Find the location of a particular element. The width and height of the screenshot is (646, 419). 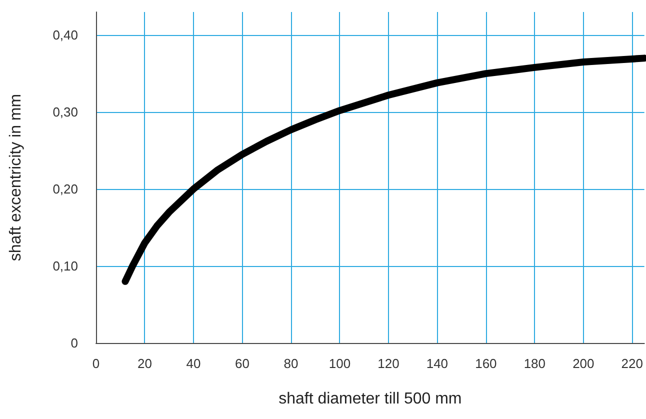

y-tick-label: 0,30 is located at coordinates (65, 112).